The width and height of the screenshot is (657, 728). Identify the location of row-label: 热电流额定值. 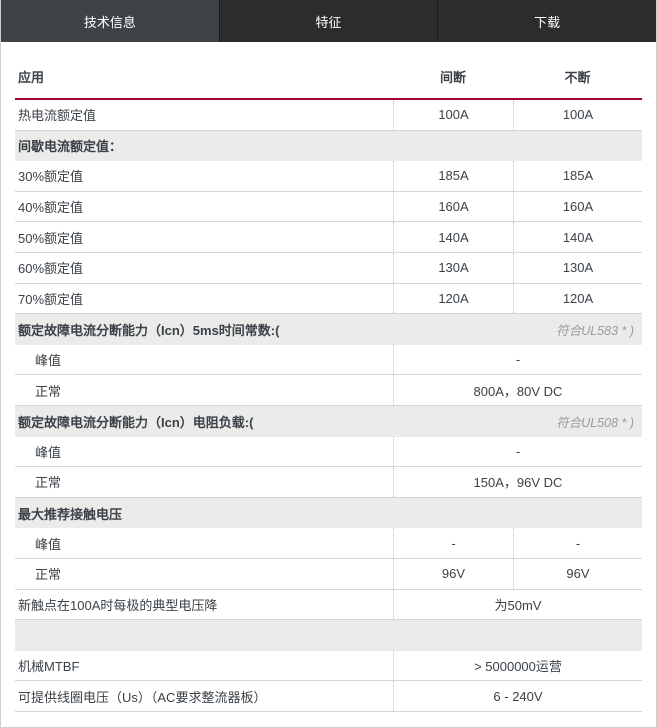
(57, 116).